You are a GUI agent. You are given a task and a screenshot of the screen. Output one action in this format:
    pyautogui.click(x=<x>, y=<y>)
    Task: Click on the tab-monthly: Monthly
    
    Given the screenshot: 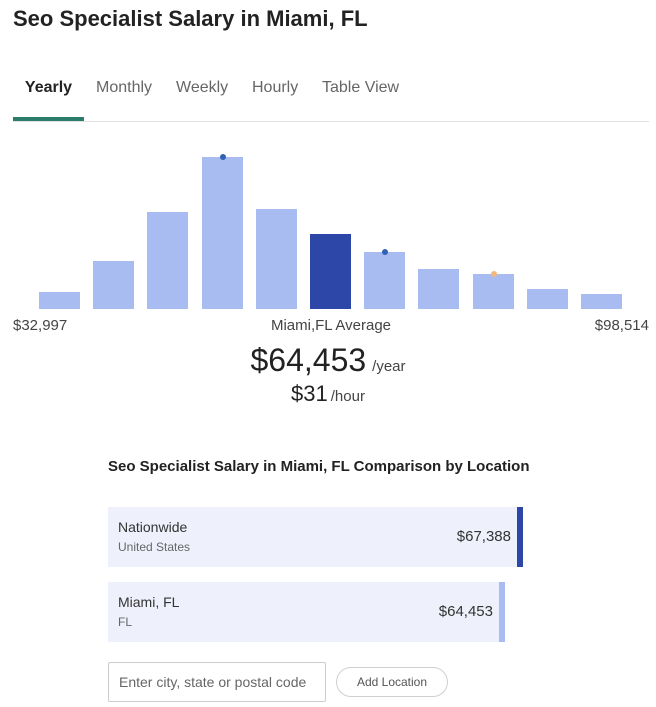 What is the action you would take?
    pyautogui.click(x=124, y=87)
    